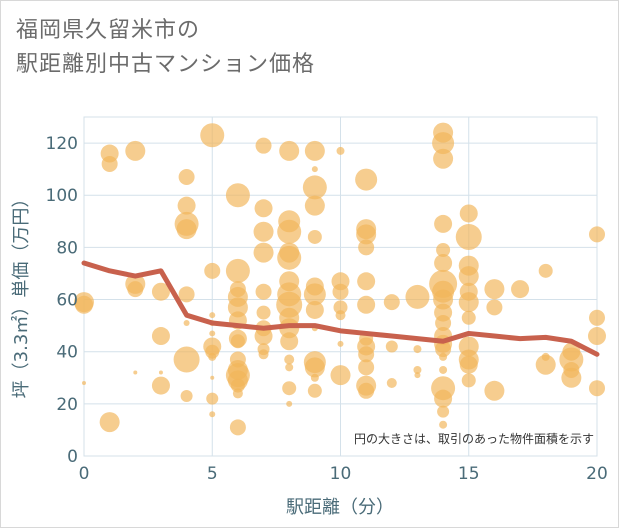  I want to click on y-tick-label-3: 60, so click(67, 301).